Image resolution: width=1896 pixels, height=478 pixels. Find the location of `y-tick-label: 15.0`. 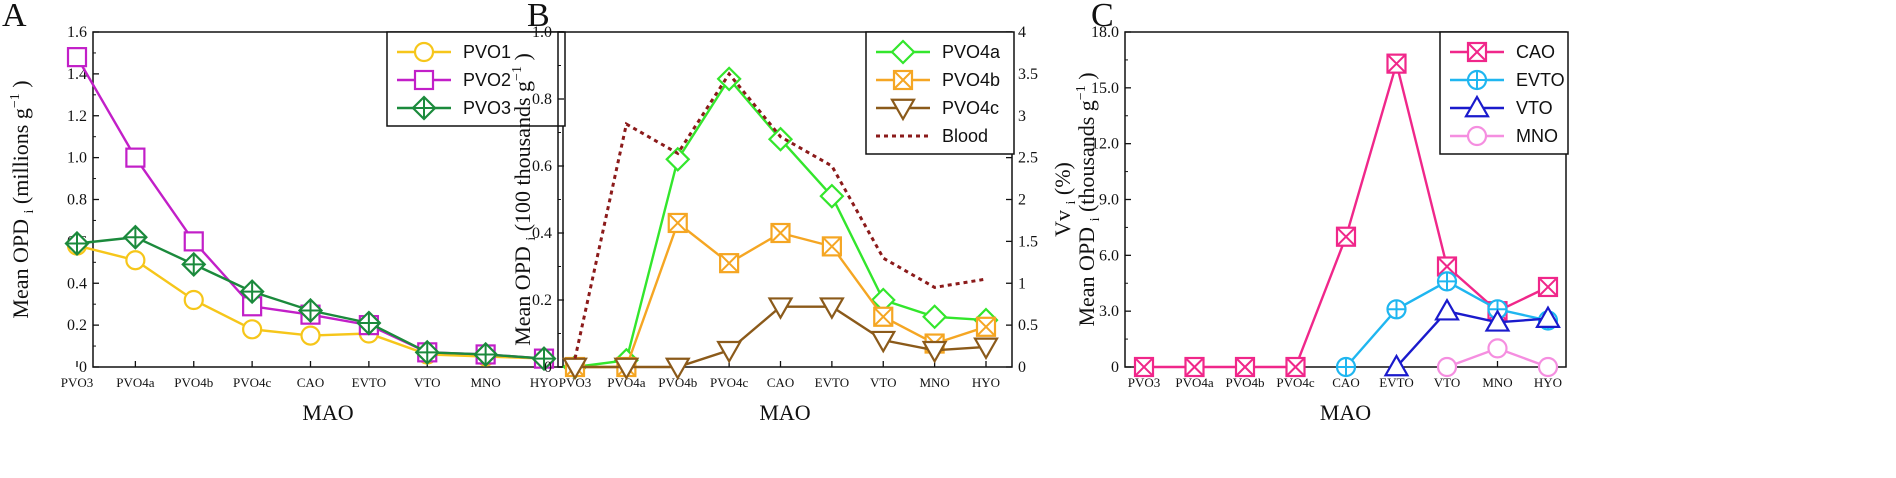

y-tick-label: 15.0 is located at coordinates (1105, 88).